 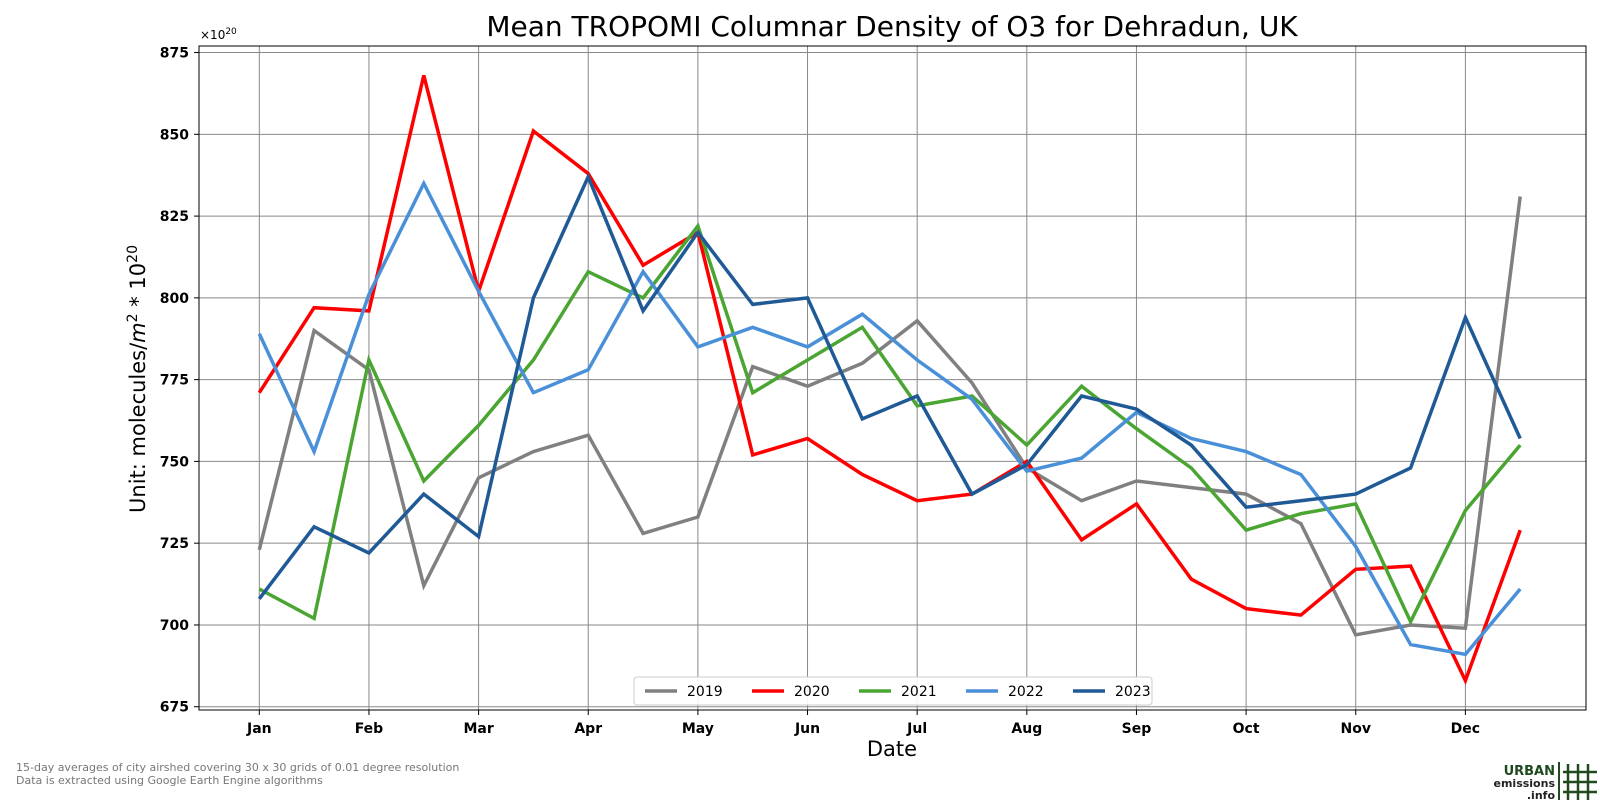 What do you see at coordinates (1026, 729) in the screenshot?
I see `x-tick-label: Aug` at bounding box center [1026, 729].